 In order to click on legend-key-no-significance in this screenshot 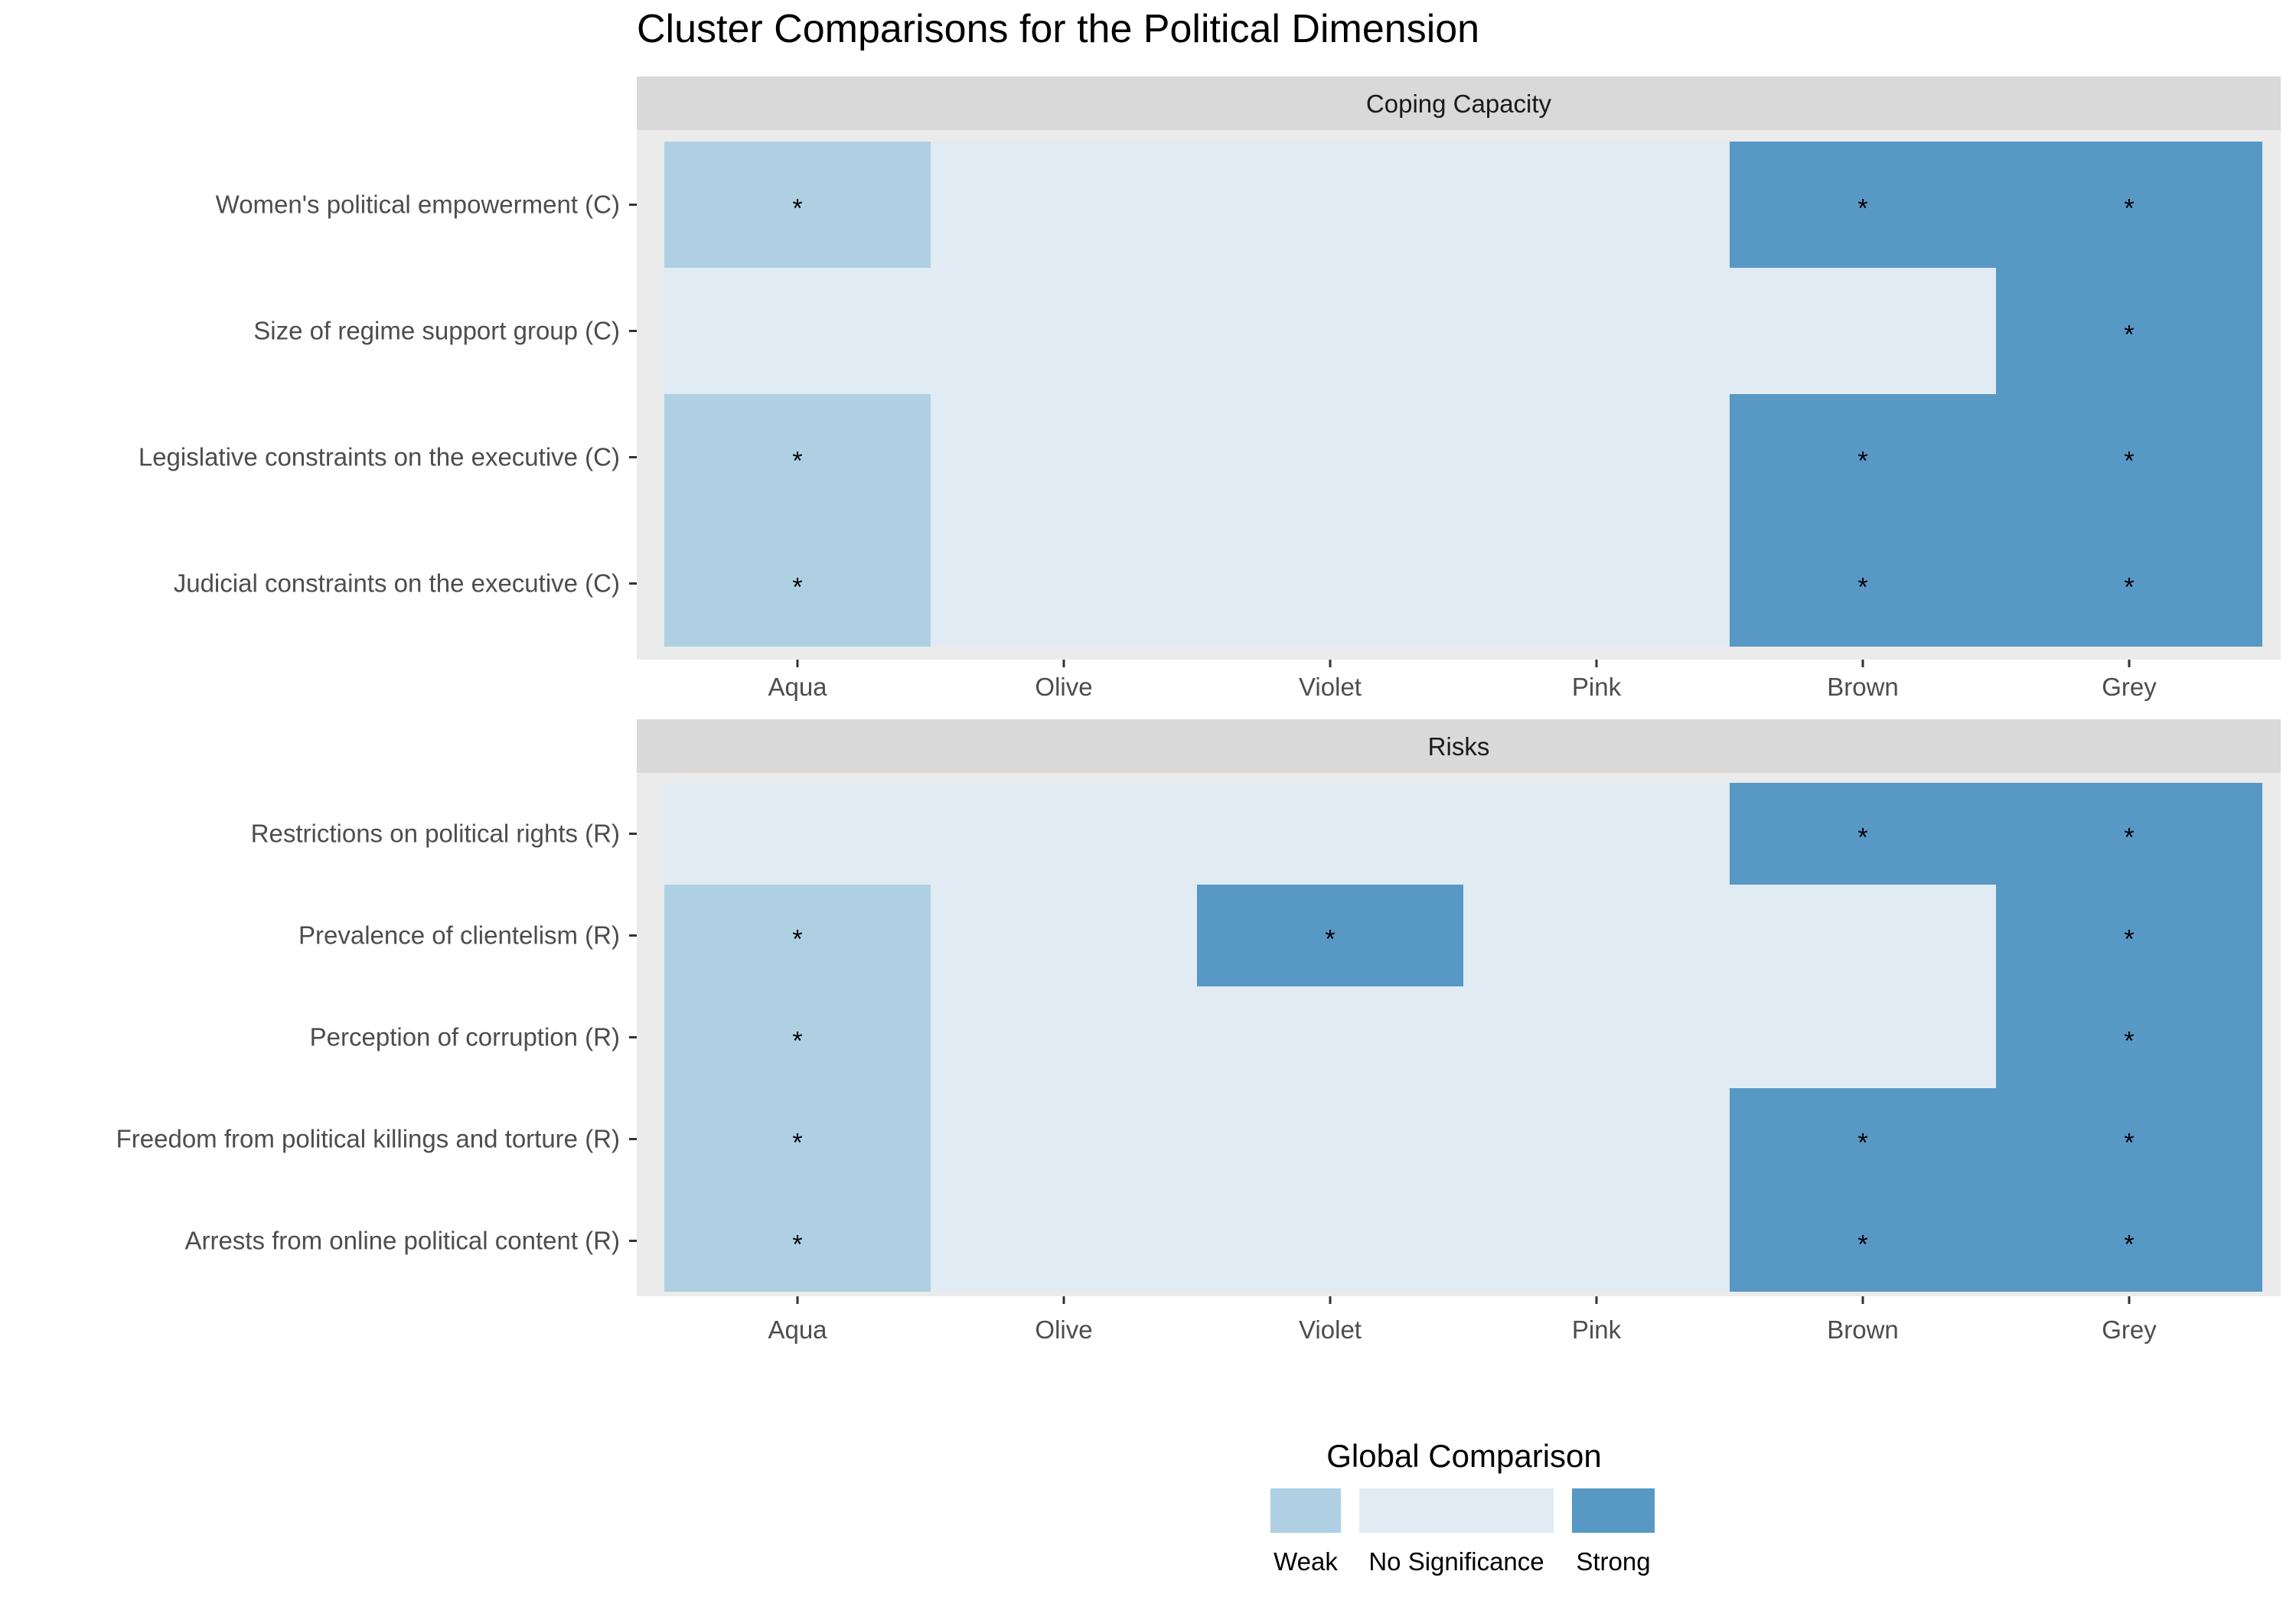, I will do `click(1456, 1510)`.